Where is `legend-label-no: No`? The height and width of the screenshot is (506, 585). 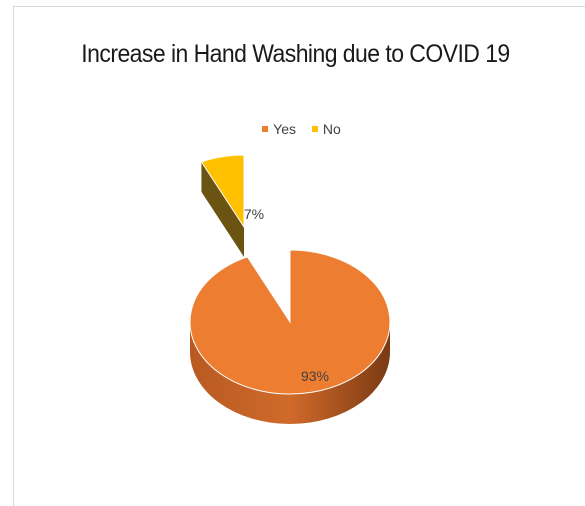
legend-label-no: No is located at coordinates (331, 129).